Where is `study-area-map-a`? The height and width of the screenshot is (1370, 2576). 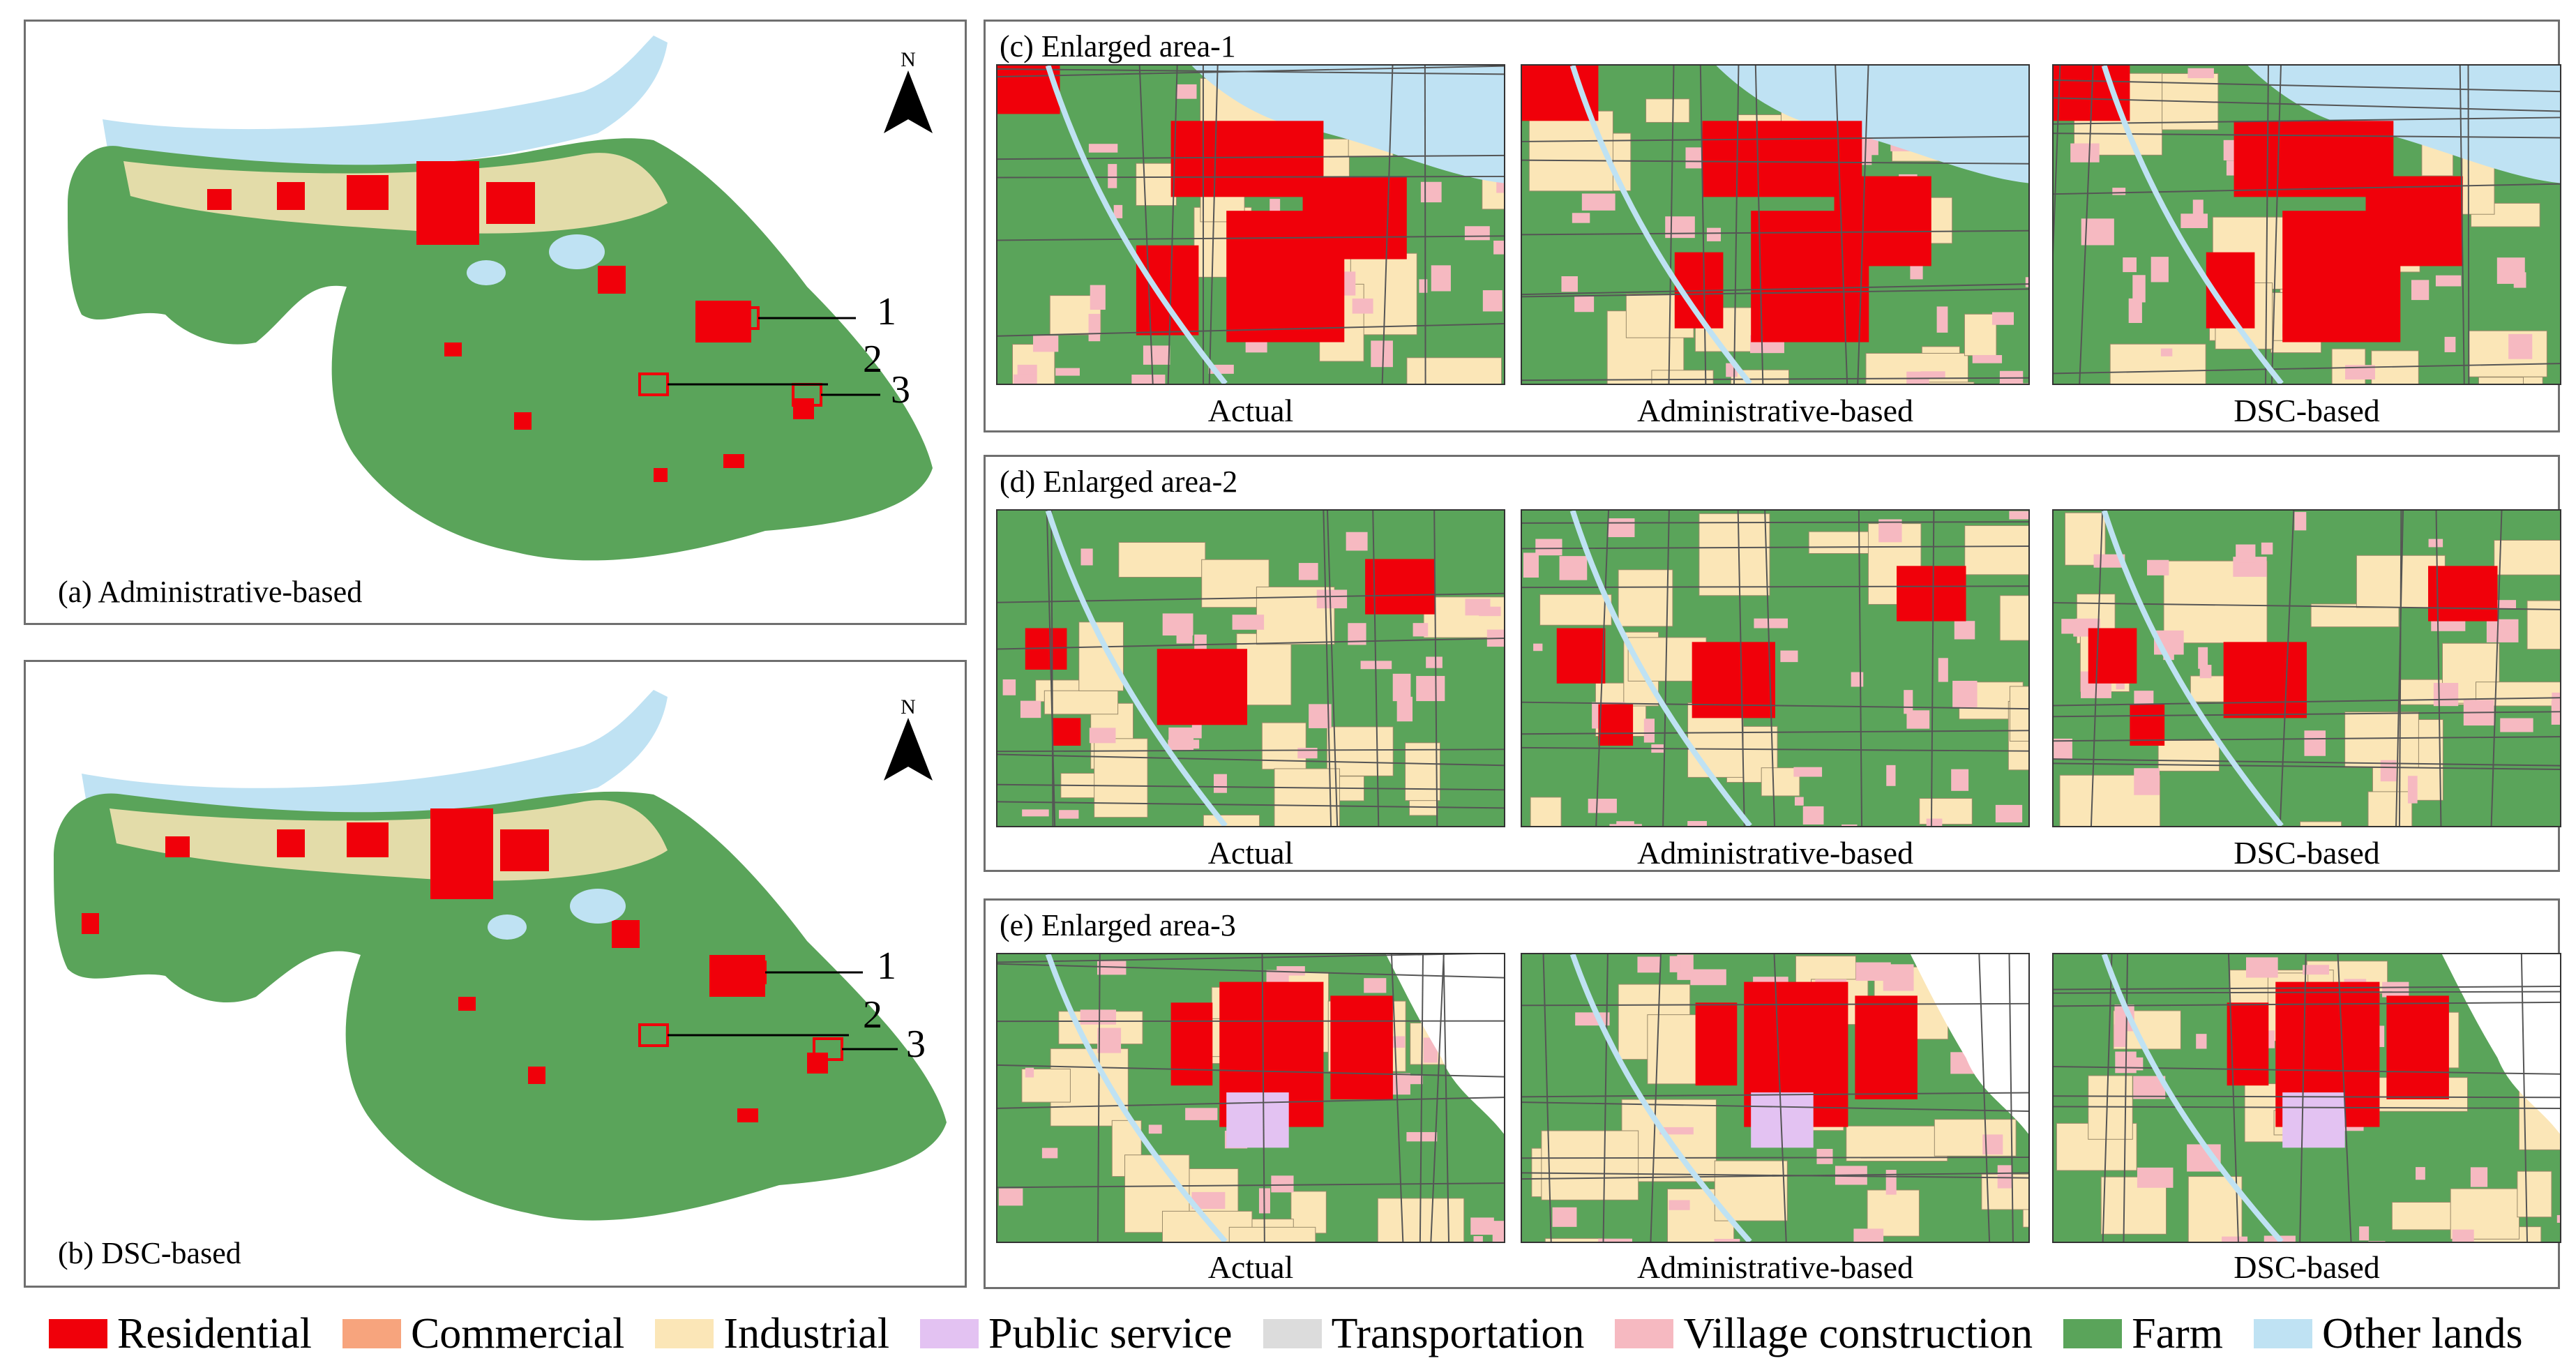 study-area-map-a is located at coordinates (500, 298).